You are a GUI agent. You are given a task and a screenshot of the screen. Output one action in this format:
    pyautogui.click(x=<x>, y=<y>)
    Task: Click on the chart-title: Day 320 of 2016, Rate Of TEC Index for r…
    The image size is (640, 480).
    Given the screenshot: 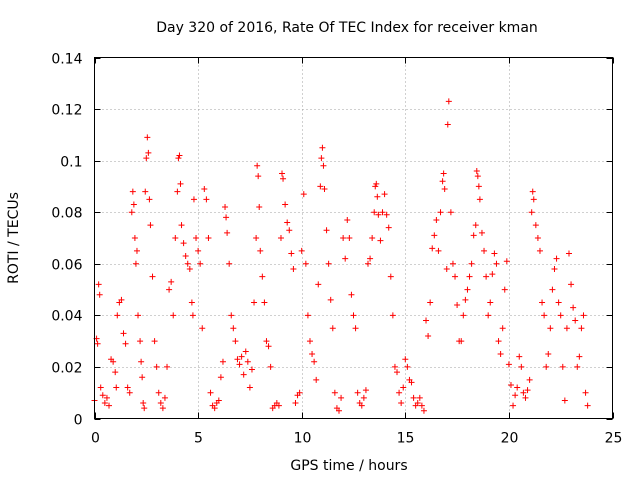 What is the action you would take?
    pyautogui.click(x=347, y=28)
    